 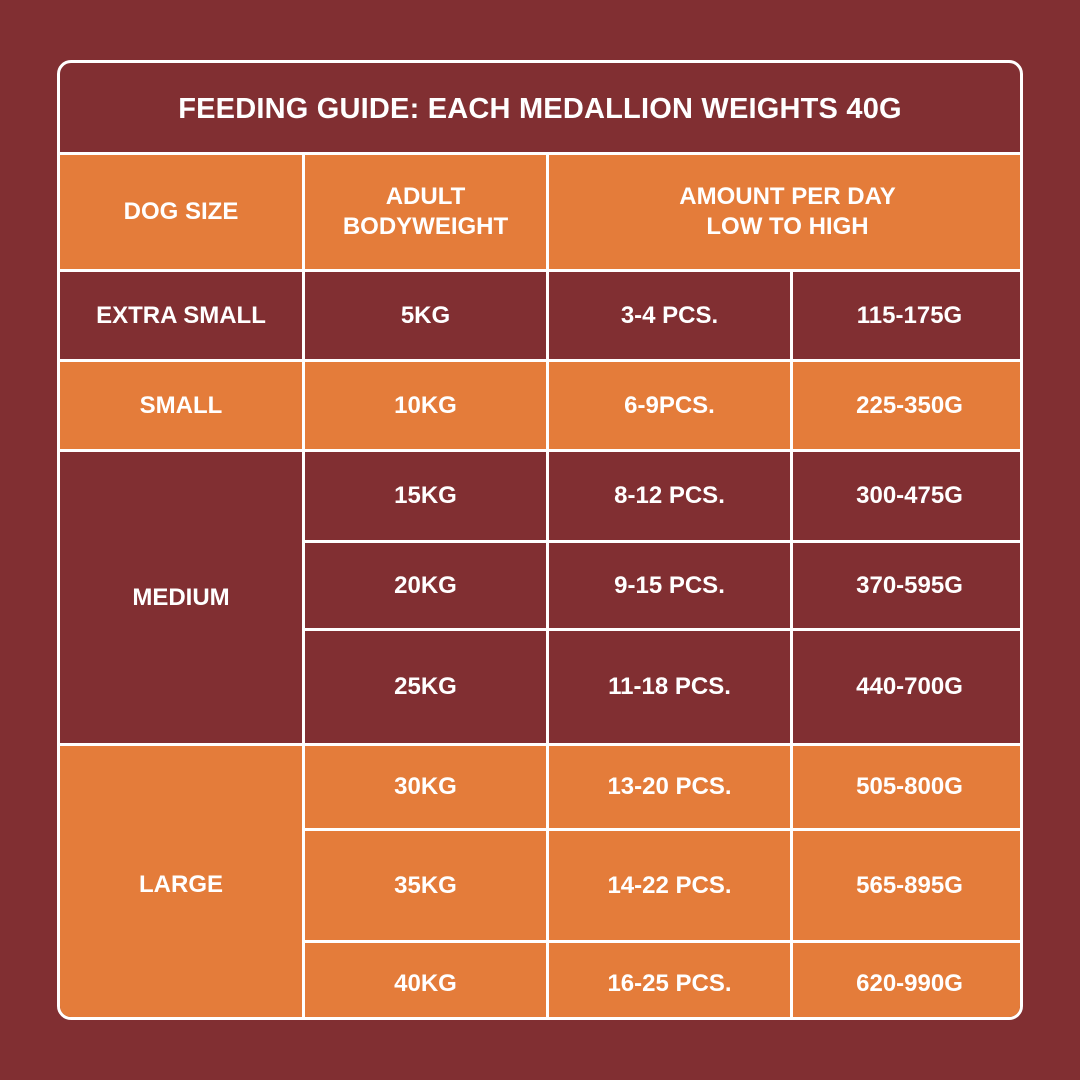 What do you see at coordinates (669, 787) in the screenshot?
I see `pieces-cell: 13-20 PCS.` at bounding box center [669, 787].